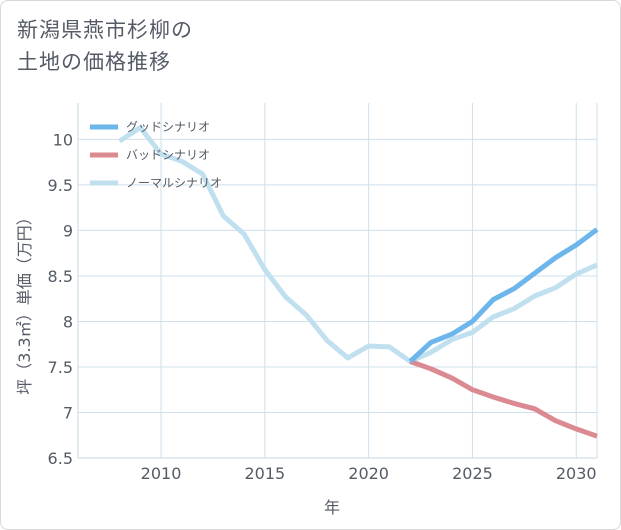  What do you see at coordinates (60, 458) in the screenshot?
I see `y-tick-label: 6.5` at bounding box center [60, 458].